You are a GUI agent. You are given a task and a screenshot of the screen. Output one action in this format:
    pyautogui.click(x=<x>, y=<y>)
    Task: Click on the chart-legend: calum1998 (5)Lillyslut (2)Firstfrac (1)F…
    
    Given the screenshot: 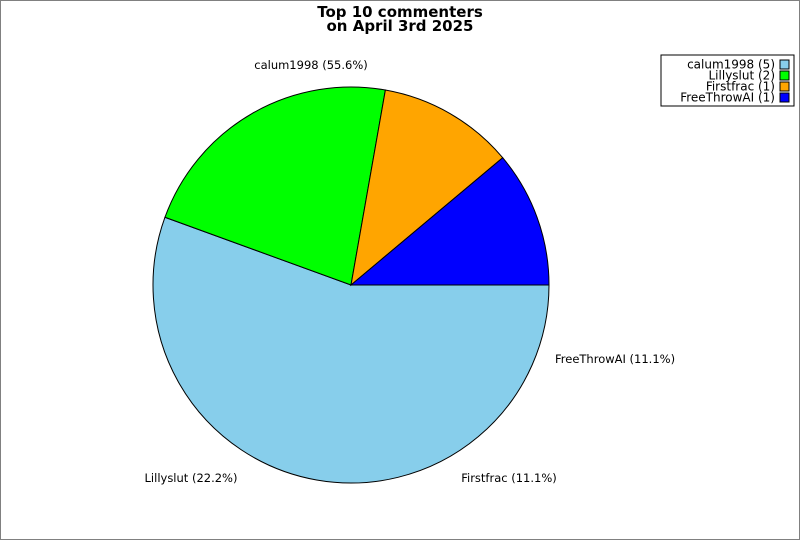 What is the action you would take?
    pyautogui.click(x=727, y=80)
    